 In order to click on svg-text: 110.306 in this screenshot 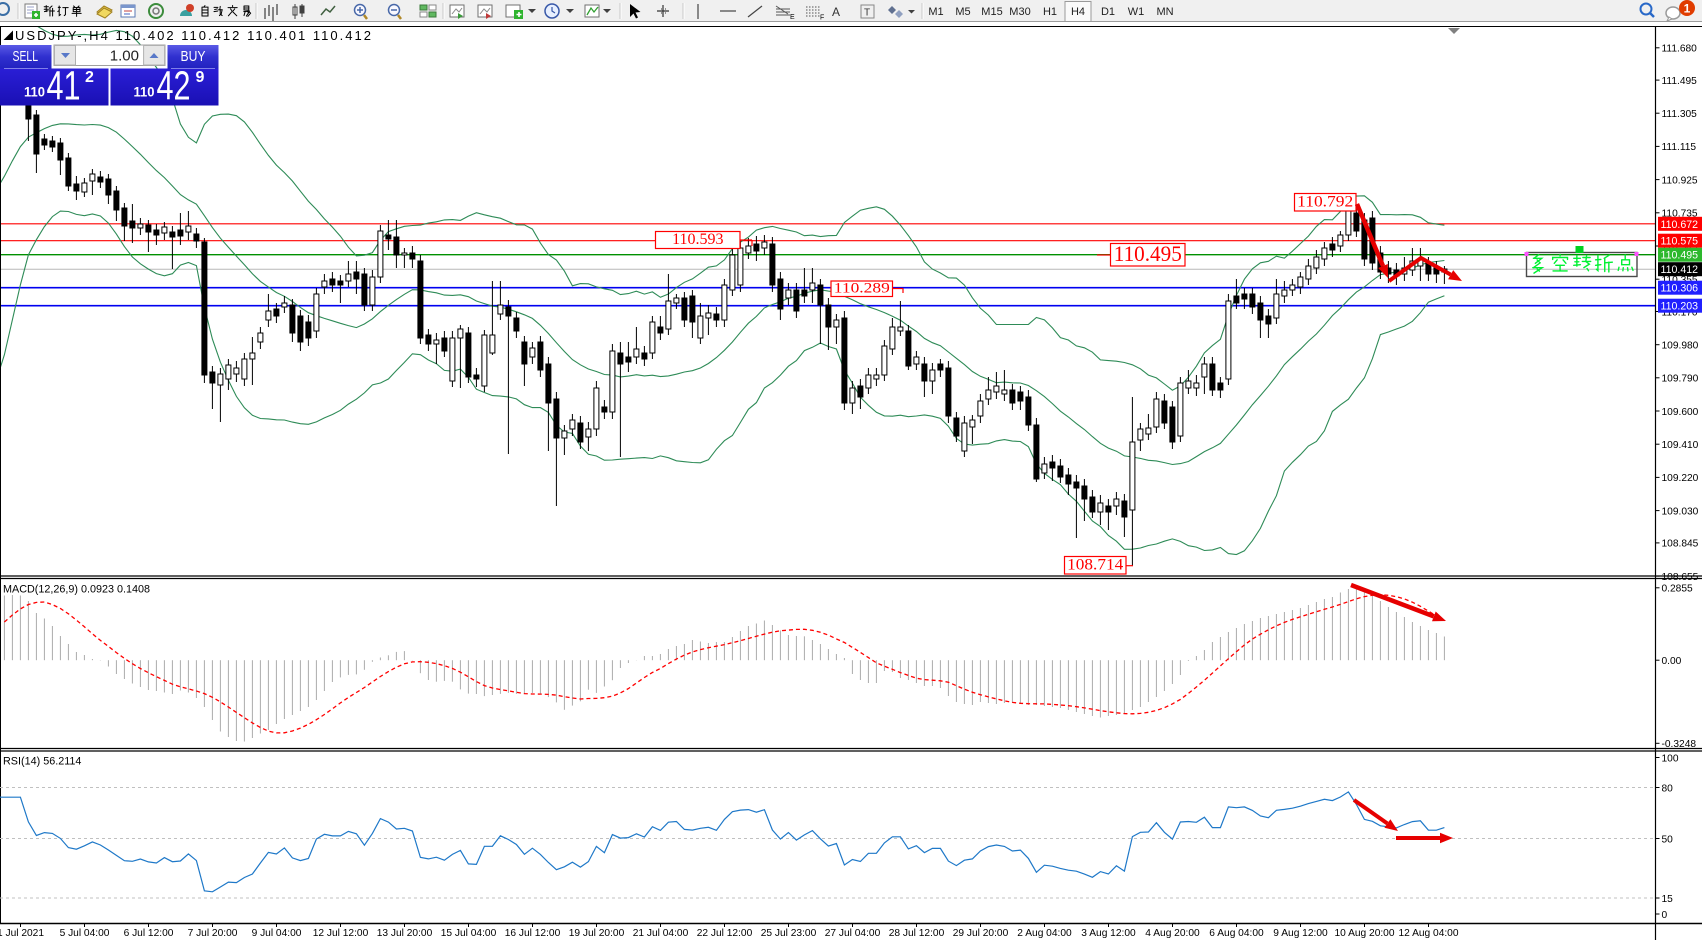, I will do `click(1680, 289)`.